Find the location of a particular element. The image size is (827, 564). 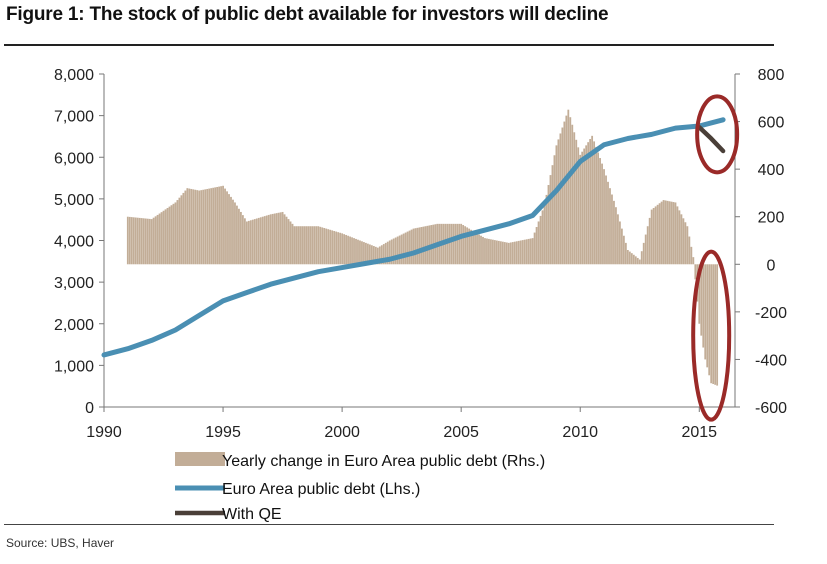

x-tick-label: 2005 is located at coordinates (461, 432).